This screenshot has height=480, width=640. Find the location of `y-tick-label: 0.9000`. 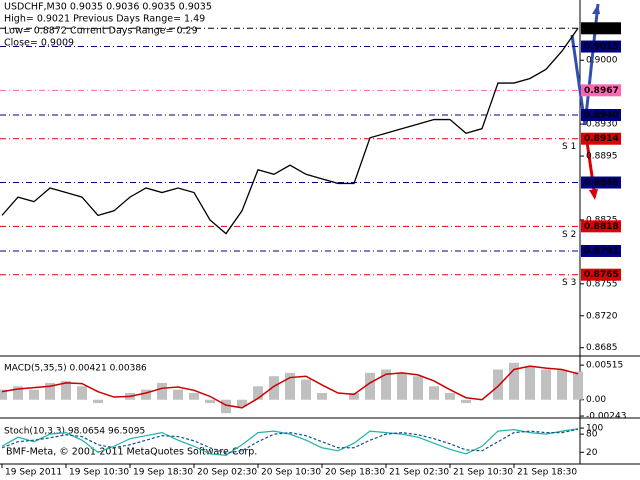

y-tick-label: 0.9000 is located at coordinates (602, 61).